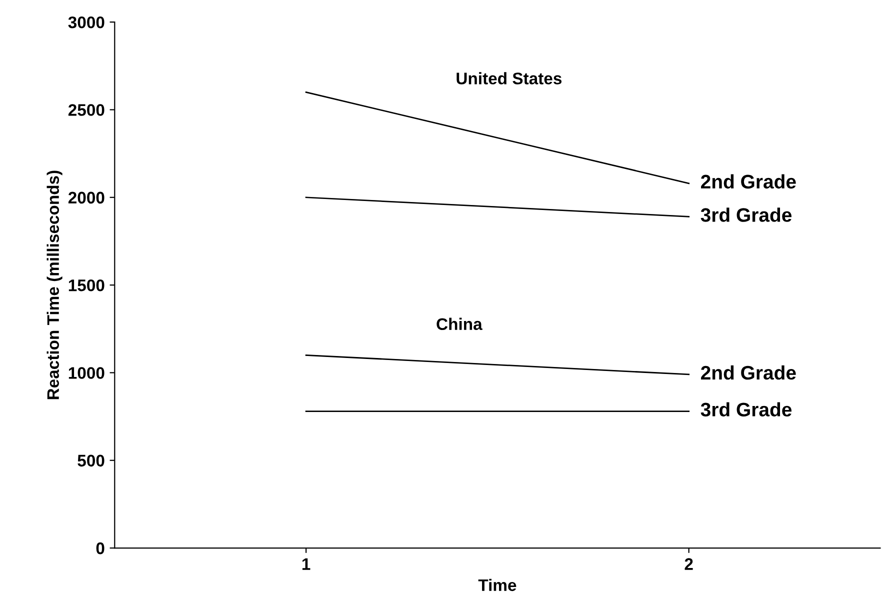 The image size is (882, 613). I want to click on x-tick-label: 1, so click(306, 564).